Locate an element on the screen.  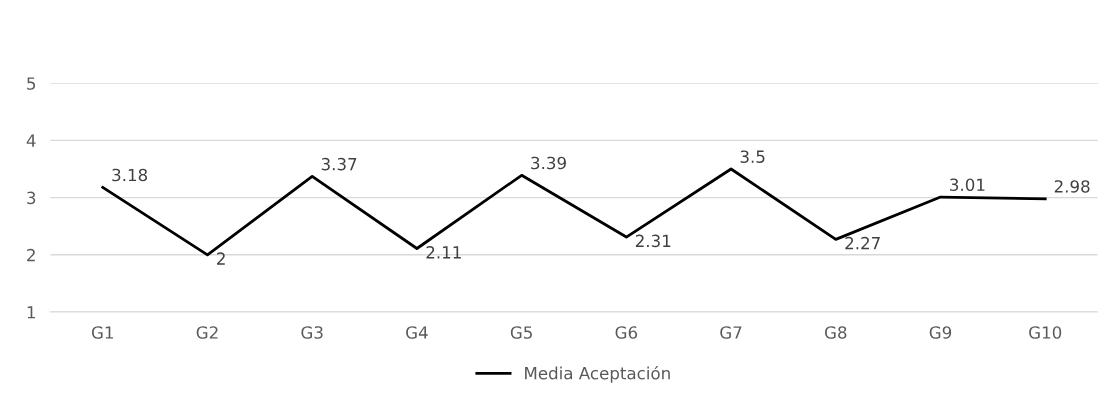
x-tick-label: G7 is located at coordinates (731, 332).